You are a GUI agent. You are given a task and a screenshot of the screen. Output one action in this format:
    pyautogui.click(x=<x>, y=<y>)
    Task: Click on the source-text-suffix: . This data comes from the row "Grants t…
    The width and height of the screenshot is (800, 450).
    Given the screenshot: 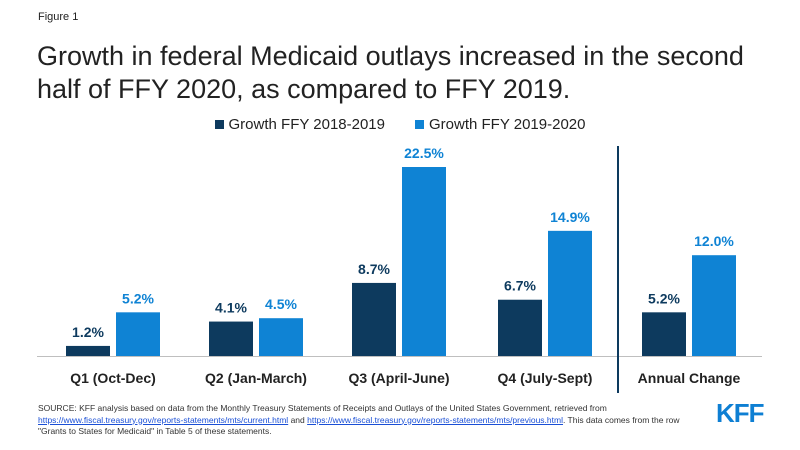 What is the action you would take?
    pyautogui.click(x=359, y=425)
    